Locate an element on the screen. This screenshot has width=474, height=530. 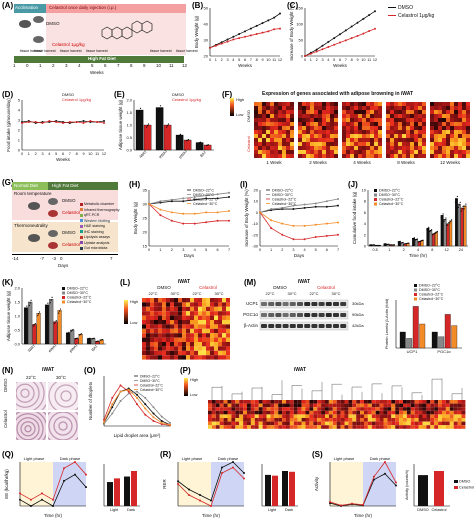
x-tick-label: 8 is located at coordinates (352, 60).